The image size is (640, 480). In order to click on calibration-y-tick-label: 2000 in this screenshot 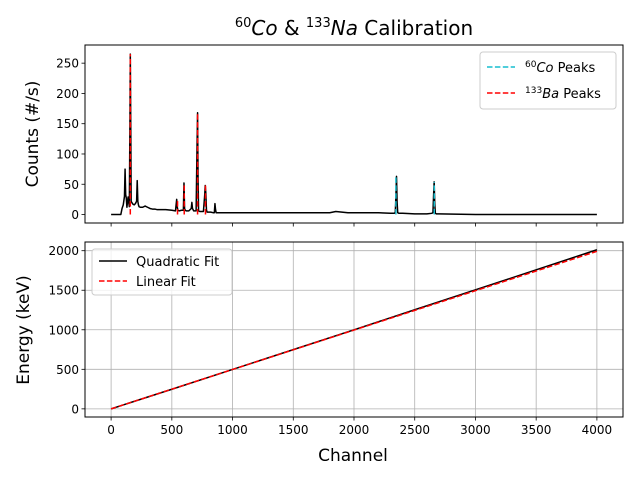, I will do `click(63, 251)`.